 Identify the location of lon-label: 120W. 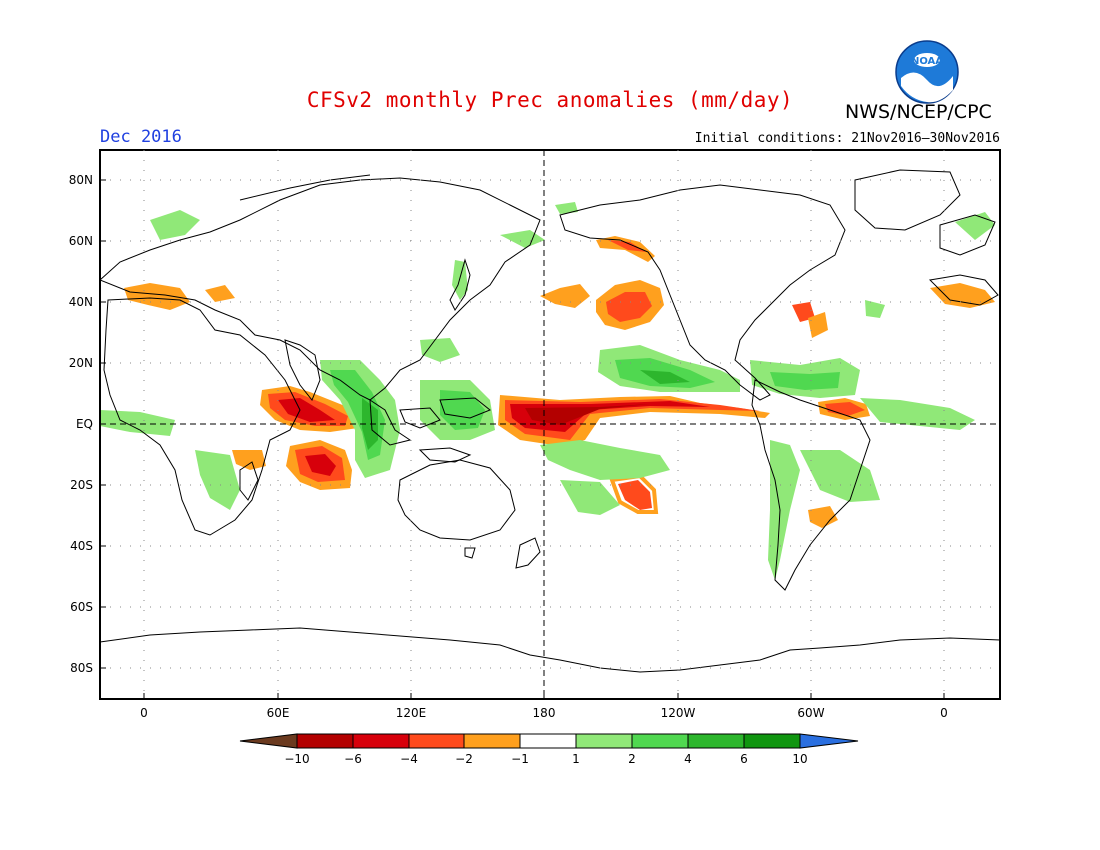
(678, 713).